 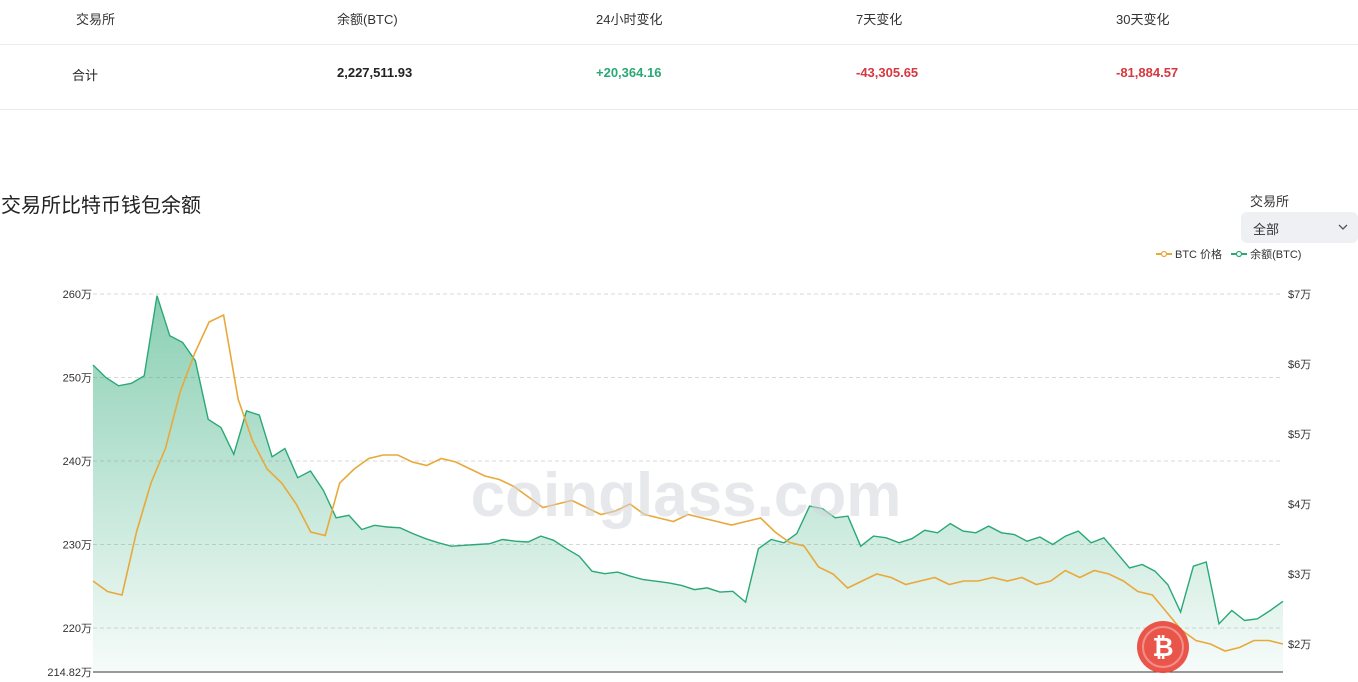 What do you see at coordinates (1299, 645) in the screenshot?
I see `y-right-tick-label: $2万` at bounding box center [1299, 645].